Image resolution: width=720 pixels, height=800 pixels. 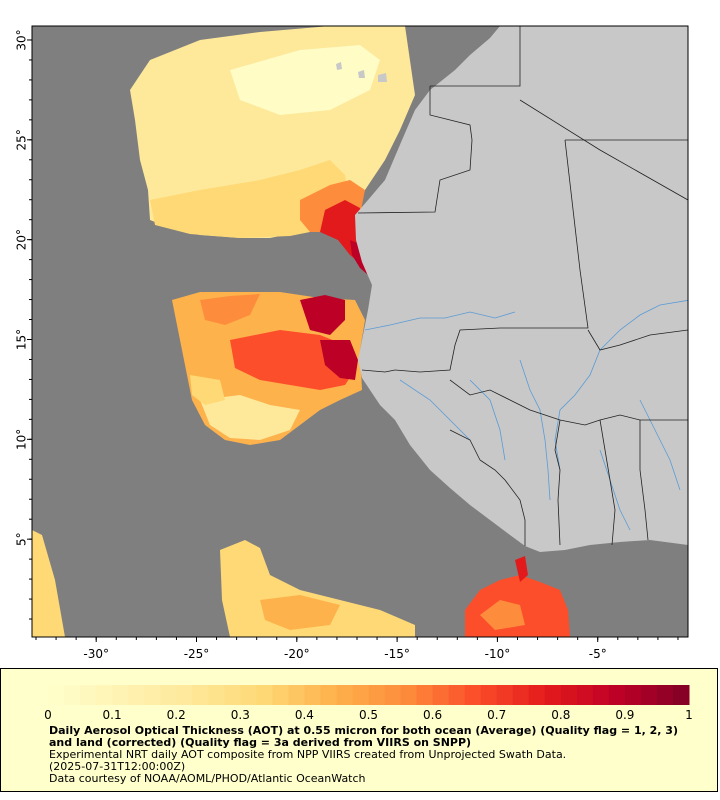 What do you see at coordinates (598, 654) in the screenshot?
I see `lon-tick-label: -5°` at bounding box center [598, 654].